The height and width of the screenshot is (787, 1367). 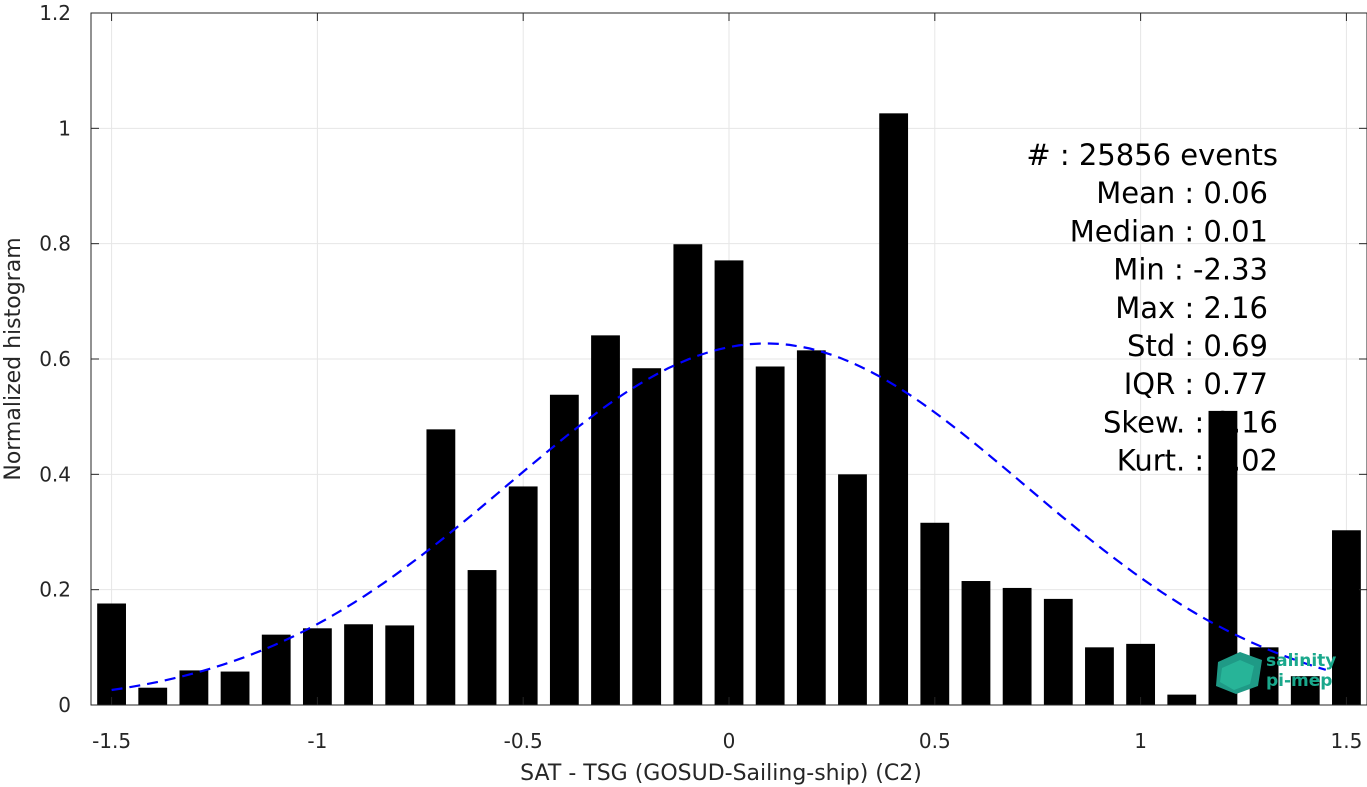 I want to click on stats-line: Min : -2.33, so click(x=1190, y=270).